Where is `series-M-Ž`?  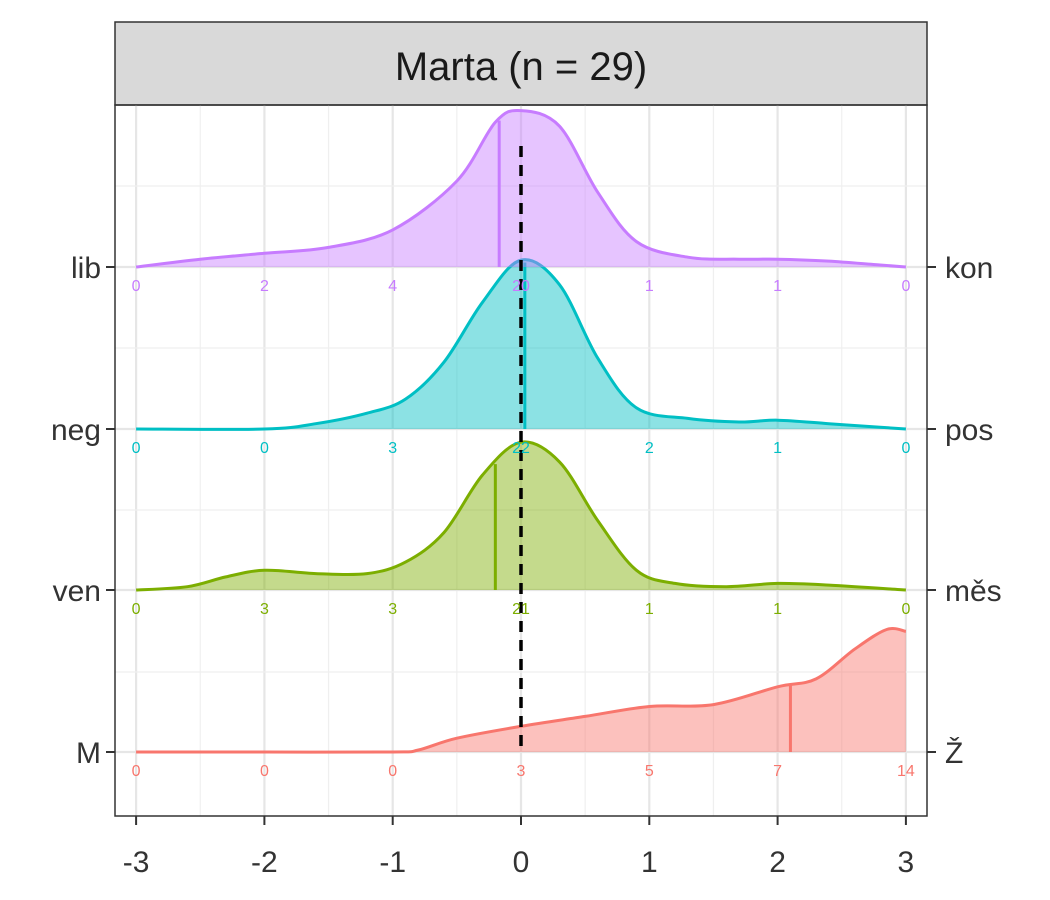
series-M-Ž is located at coordinates (521, 690).